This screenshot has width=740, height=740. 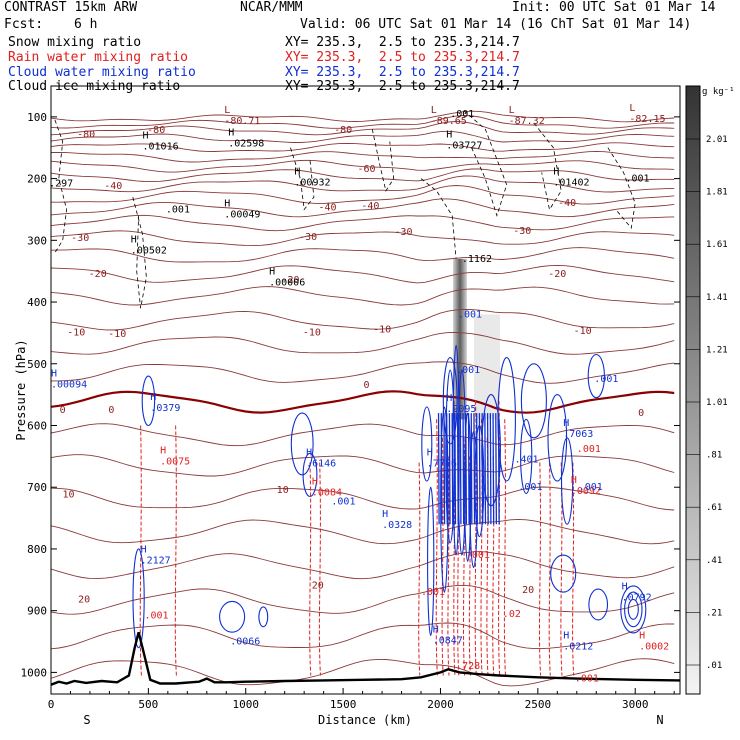 I want to click on x-axis-label: Distance (km), so click(x=365, y=720).